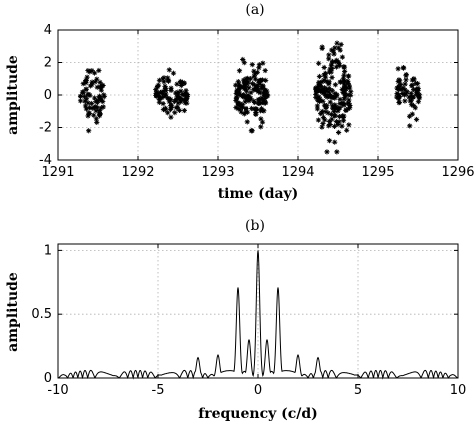 The width and height of the screenshot is (474, 425). What do you see at coordinates (45, 128) in the screenshot?
I see `panel-a-ytick-label: -2` at bounding box center [45, 128].